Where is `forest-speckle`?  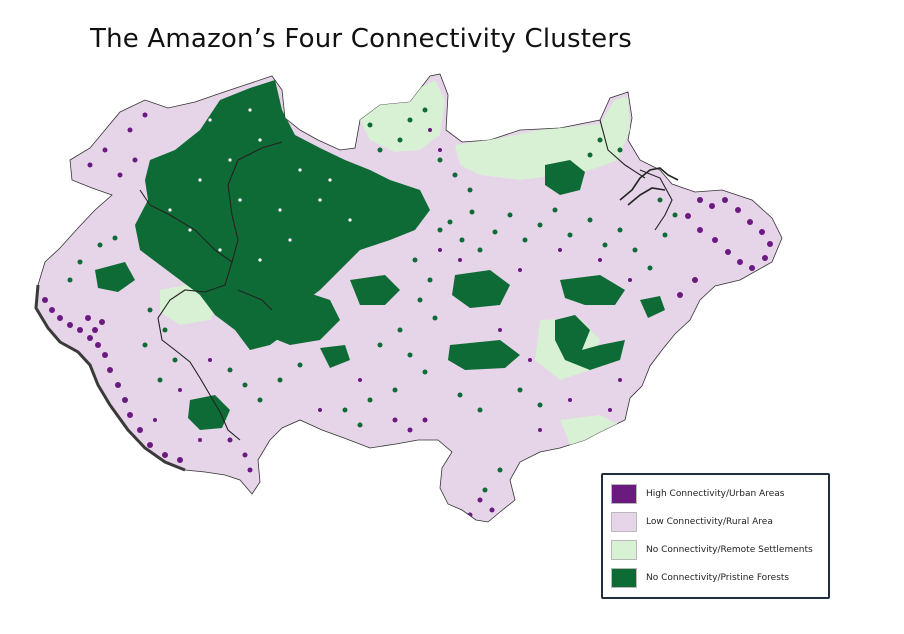 forest-speckle is located at coordinates (260, 185).